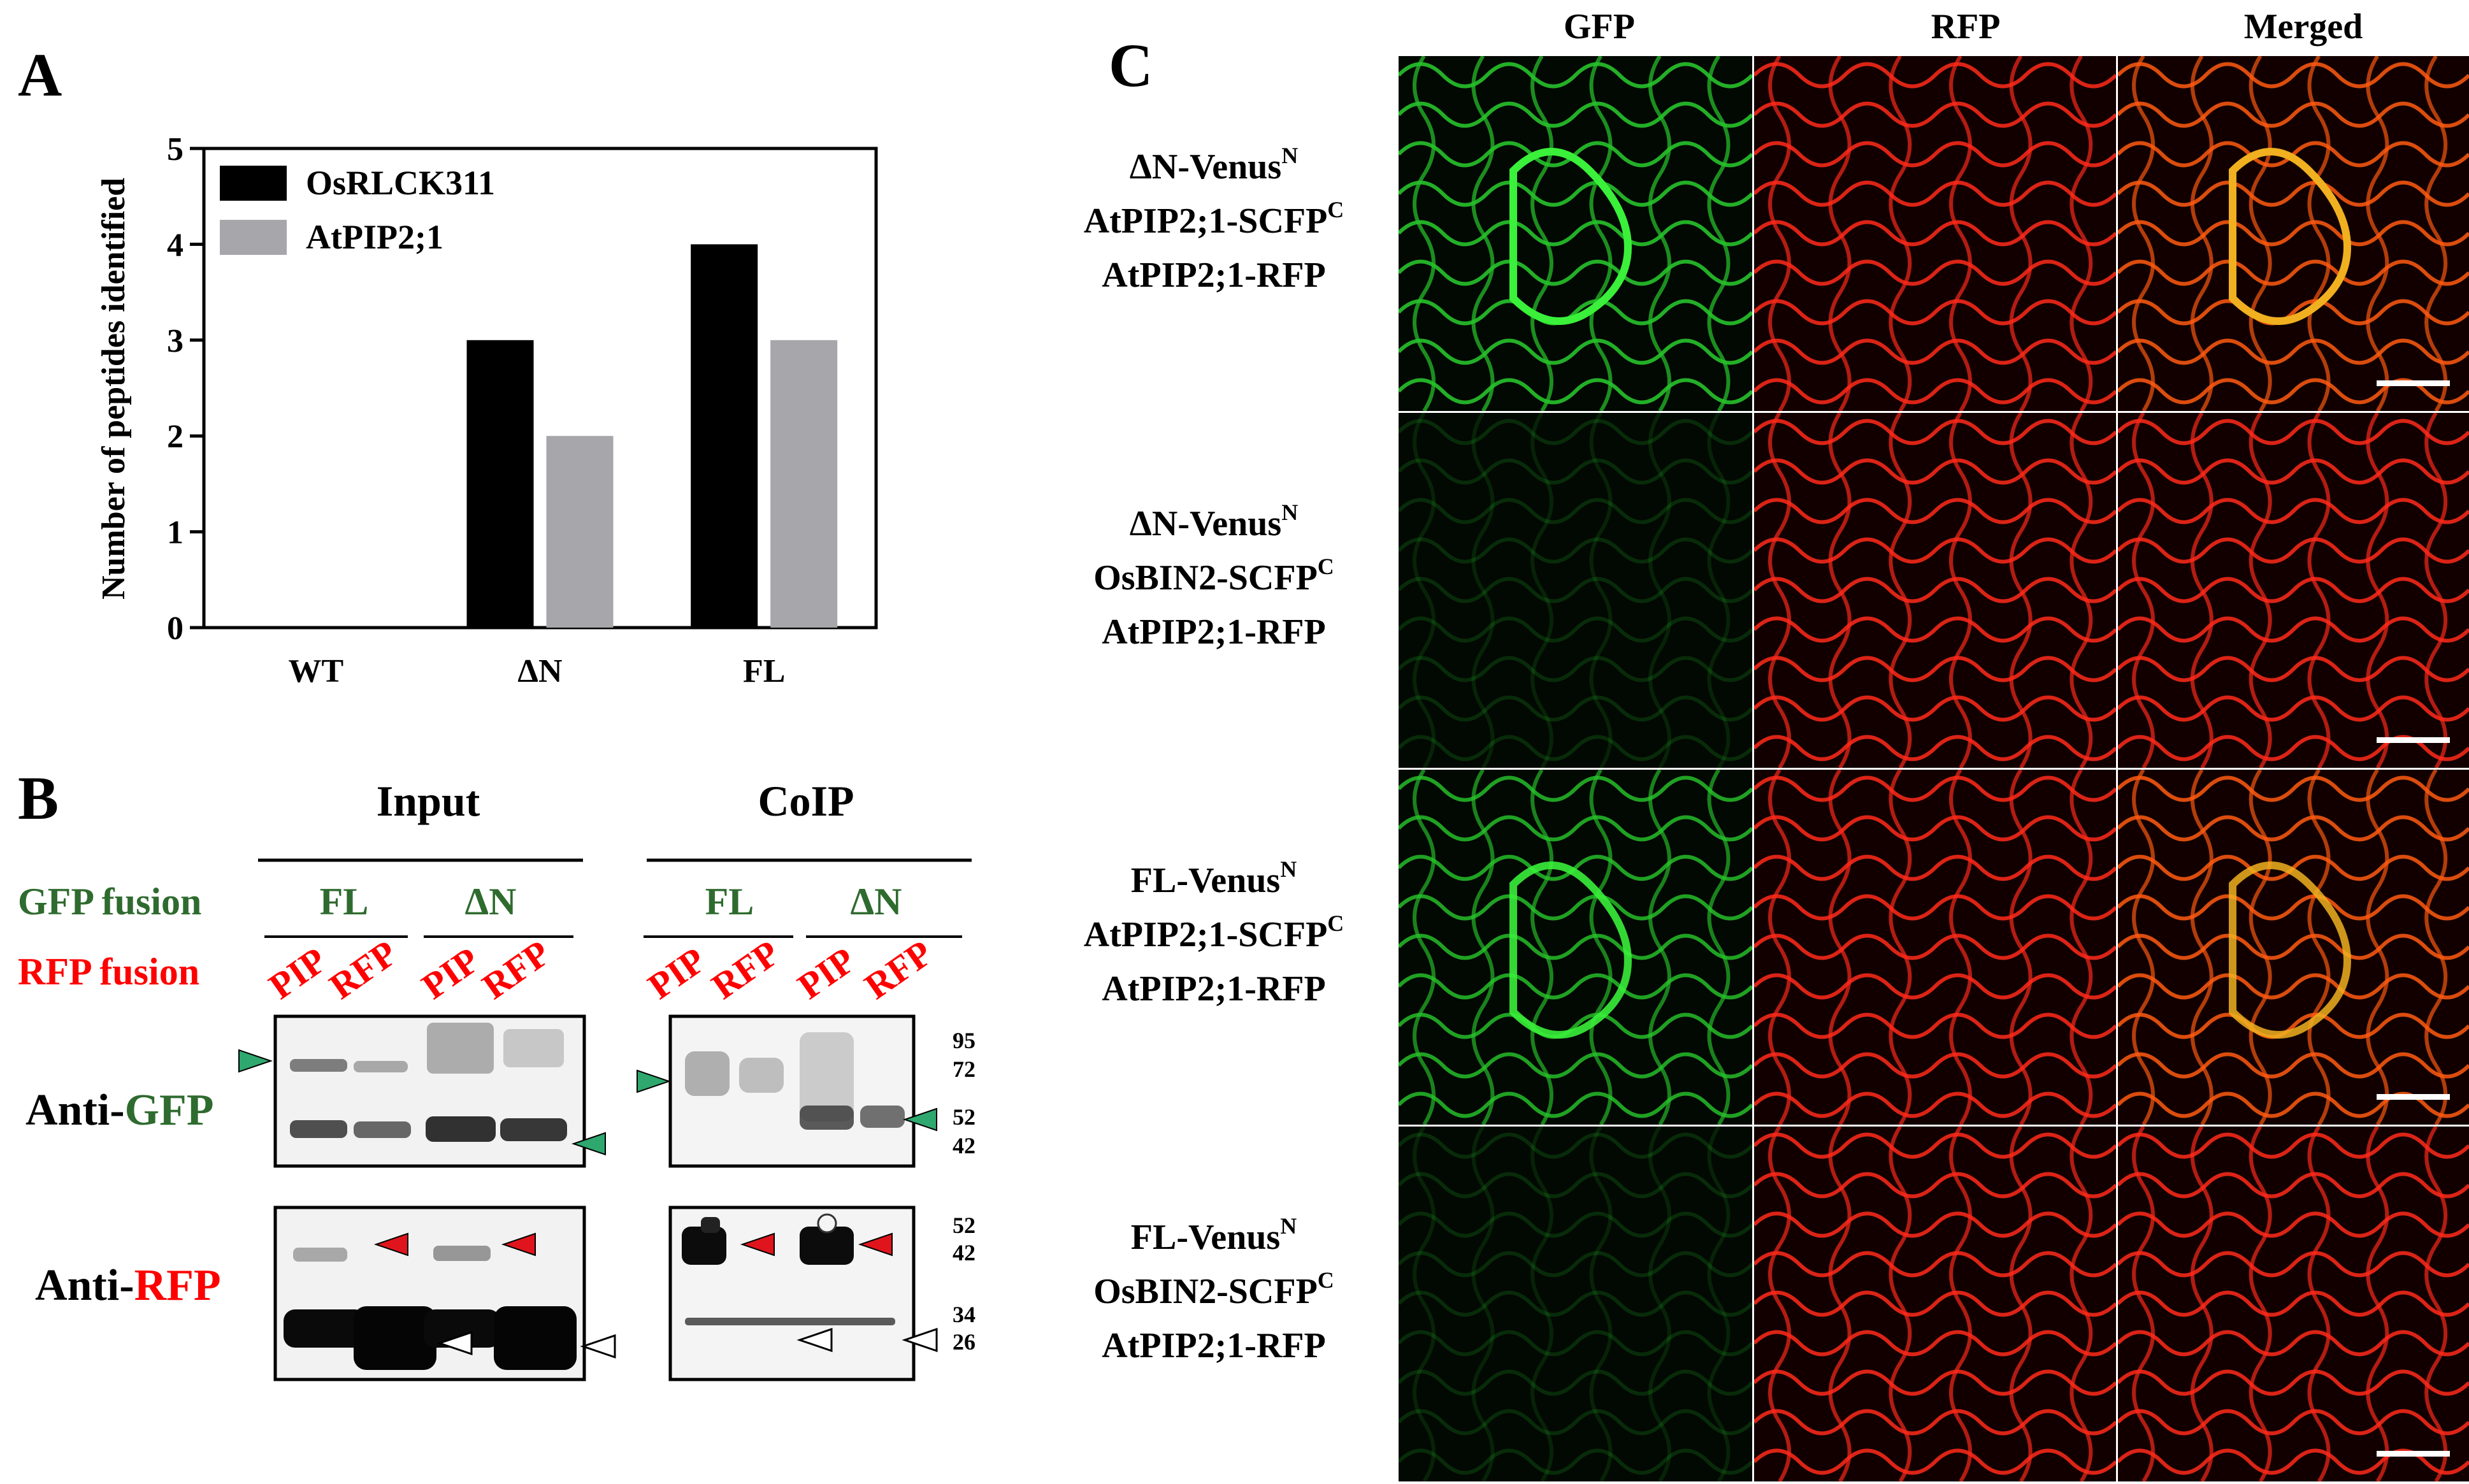 This screenshot has height=1484, width=2469. Describe the element at coordinates (516, 970) in the screenshot. I see `lane-label-input-dn-rfp: RFP` at that location.